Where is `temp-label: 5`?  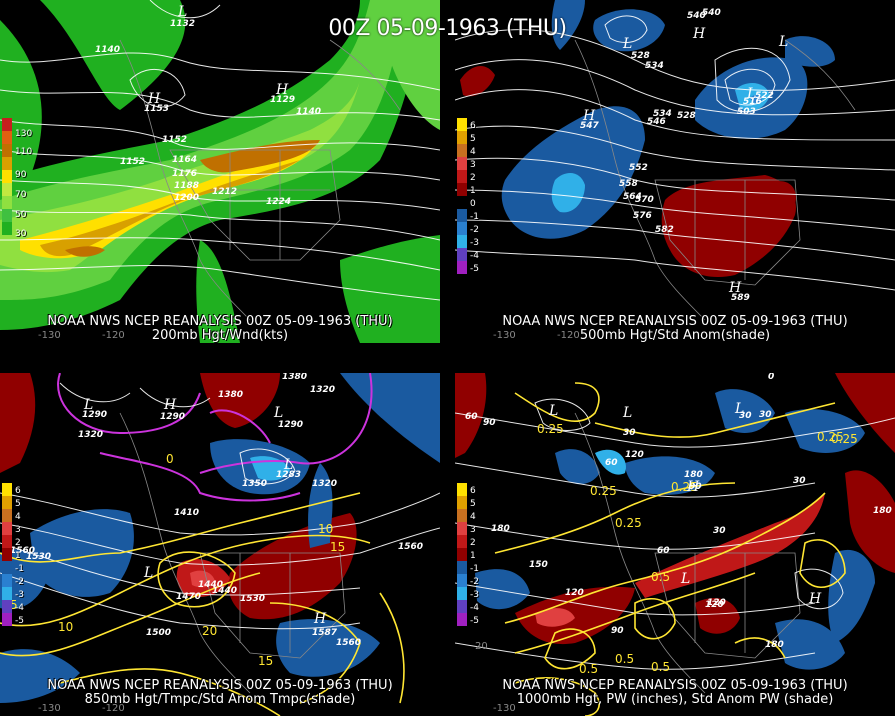 temp-label: 5 is located at coordinates (14, 605).